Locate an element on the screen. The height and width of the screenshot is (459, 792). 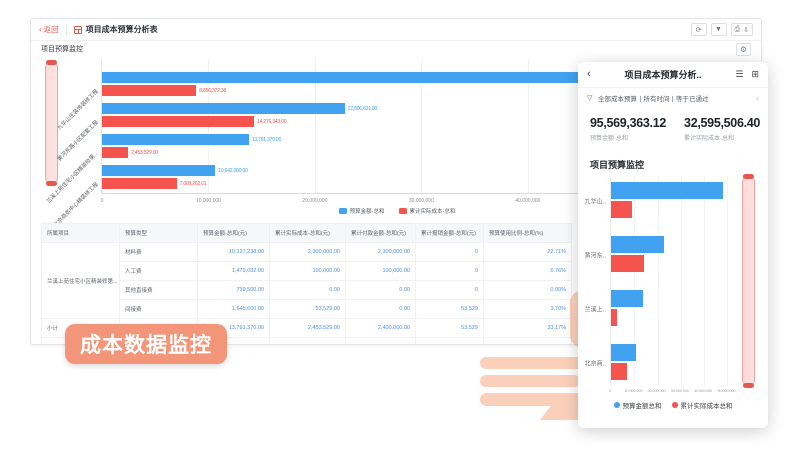
table-header-cell: 所属项目 is located at coordinates (80, 233).